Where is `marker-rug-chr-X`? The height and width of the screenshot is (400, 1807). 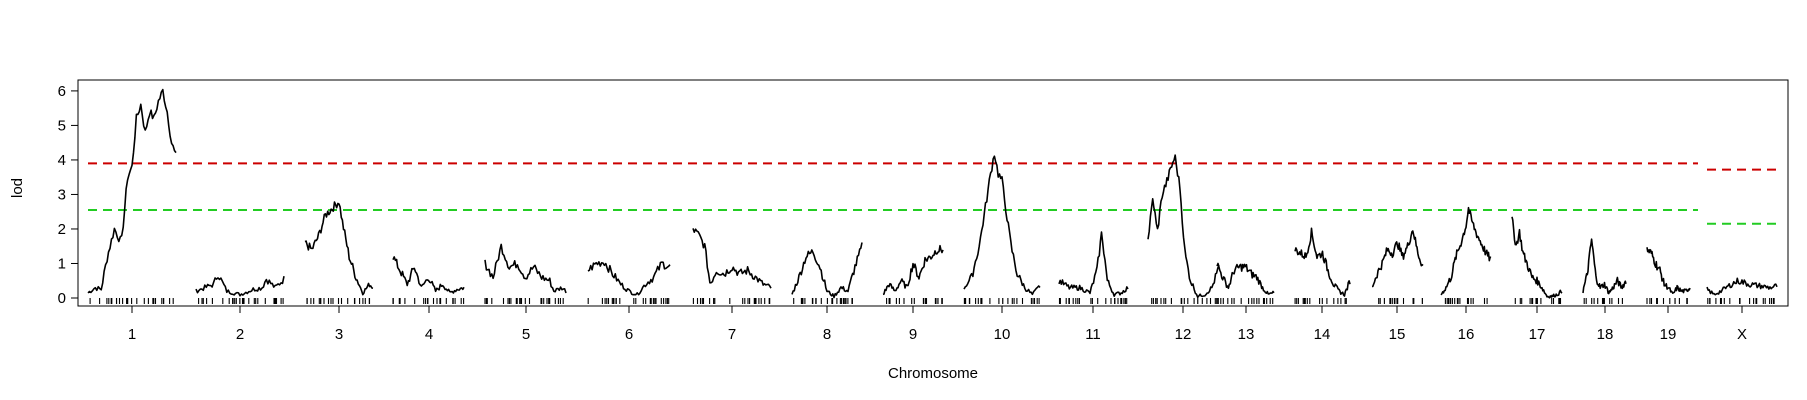
marker-rug-chr-X is located at coordinates (1741, 301).